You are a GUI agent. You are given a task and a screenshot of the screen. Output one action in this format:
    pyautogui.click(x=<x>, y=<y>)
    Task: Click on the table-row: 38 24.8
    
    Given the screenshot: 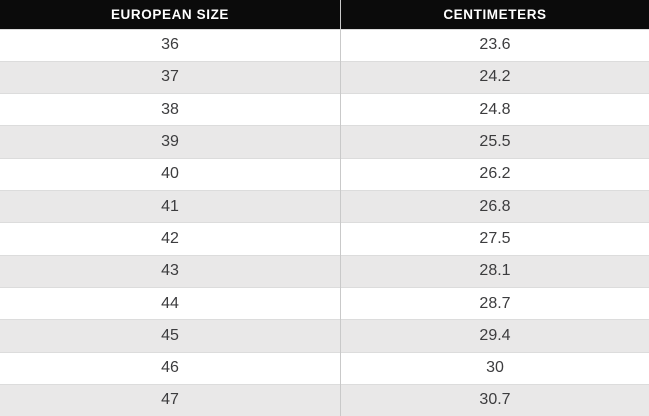 What is the action you would take?
    pyautogui.click(x=324, y=109)
    